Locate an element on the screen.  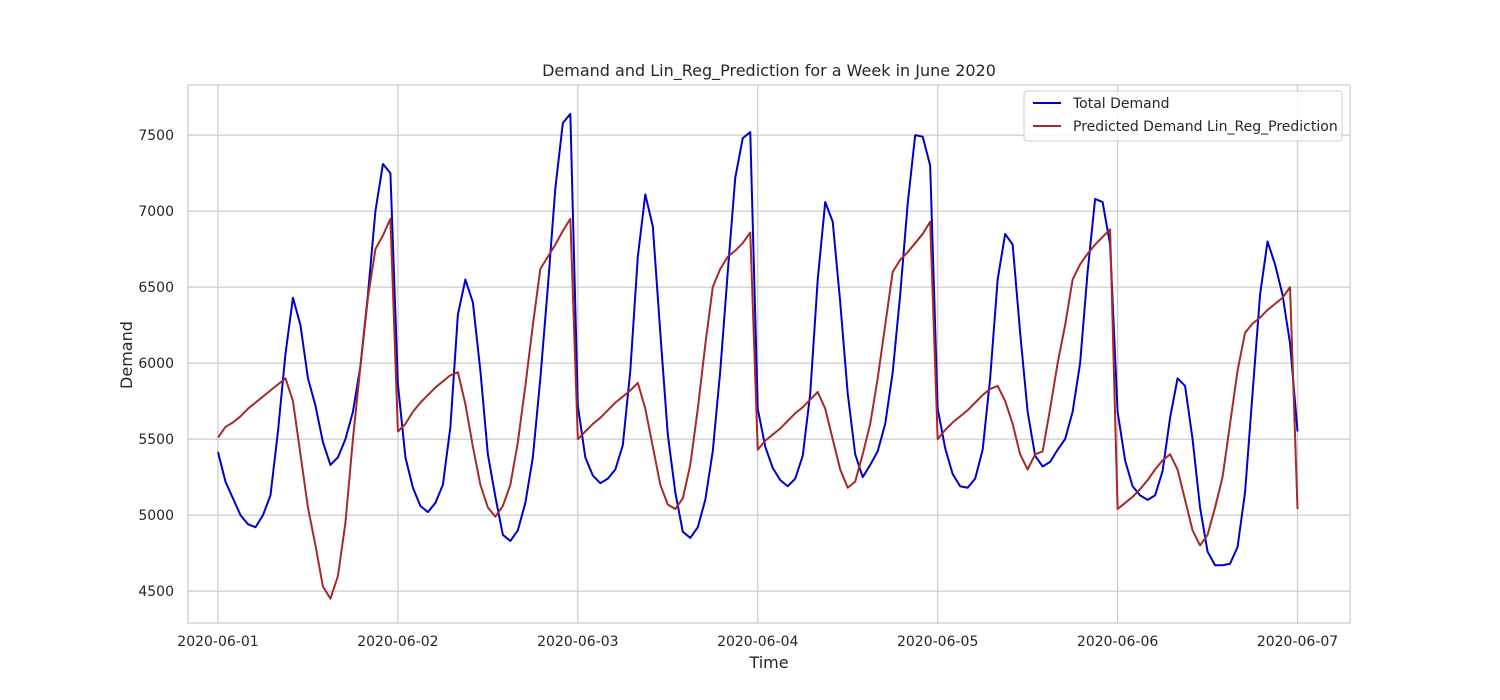
y-axis-label: Demand is located at coordinates (126, 355).